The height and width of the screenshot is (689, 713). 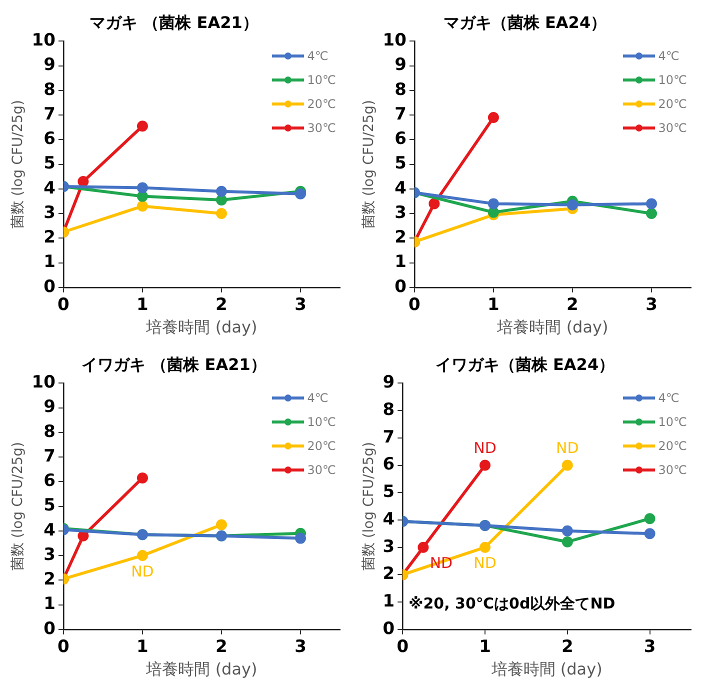 I want to click on chart-title: イワガキ （菌株 EA21）, so click(x=174, y=364).